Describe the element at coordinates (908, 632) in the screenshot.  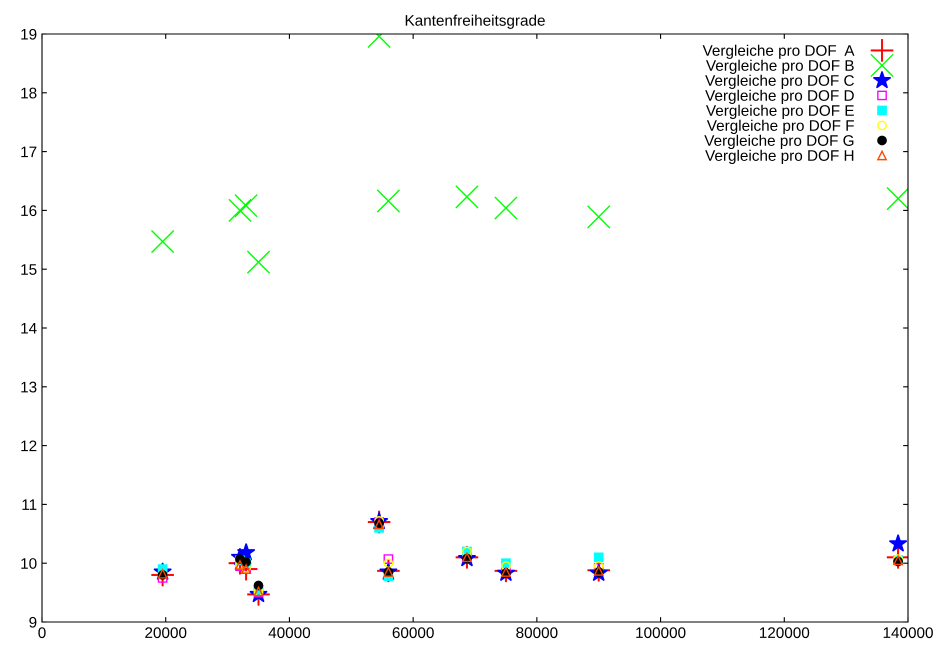
I see `x-tick-label: 140000` at that location.